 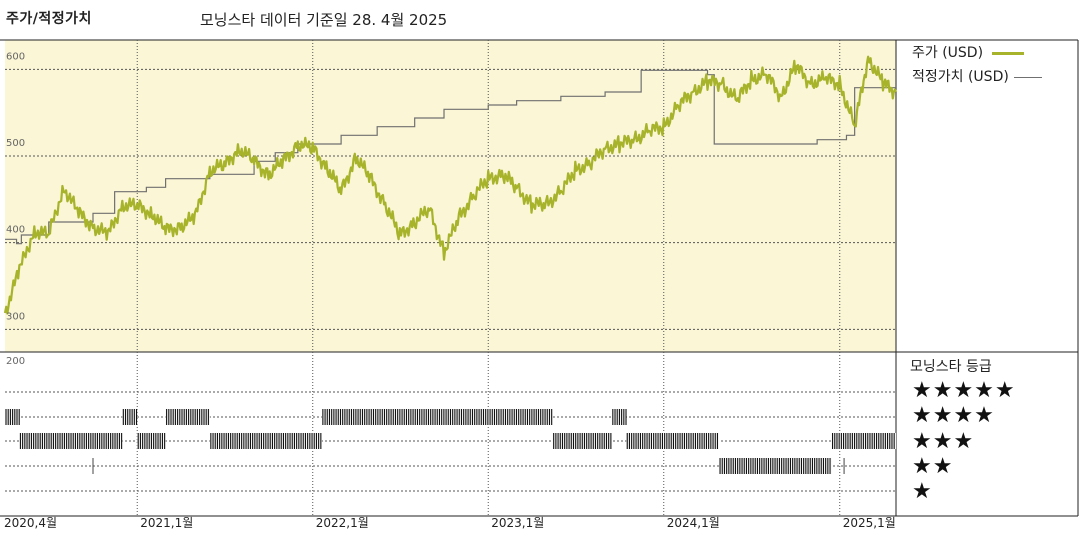 I want to click on x-tick-label: 2023,1월, so click(x=517, y=523).